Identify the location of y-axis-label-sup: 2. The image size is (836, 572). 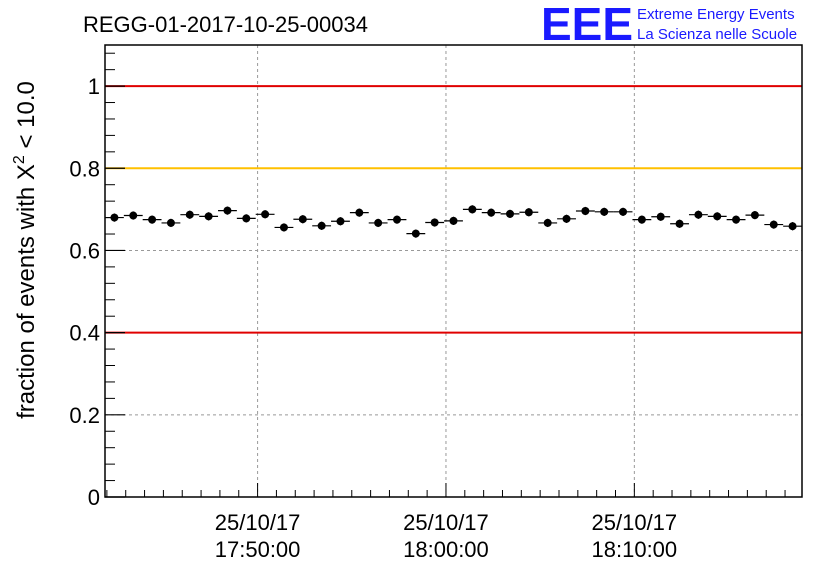
(19, 159).